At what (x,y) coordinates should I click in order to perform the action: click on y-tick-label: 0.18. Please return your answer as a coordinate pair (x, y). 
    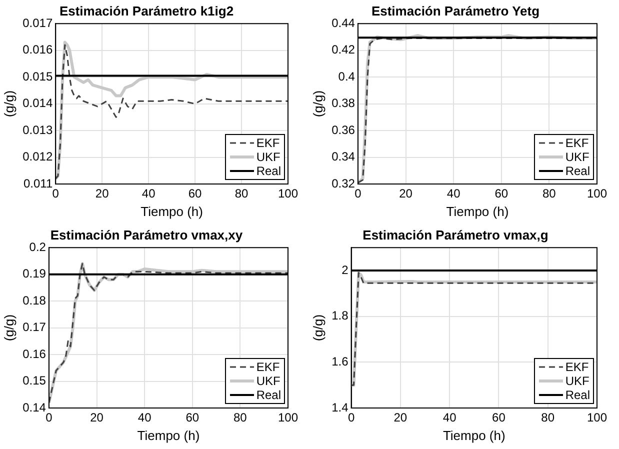
    Looking at the image, I should click on (34, 300).